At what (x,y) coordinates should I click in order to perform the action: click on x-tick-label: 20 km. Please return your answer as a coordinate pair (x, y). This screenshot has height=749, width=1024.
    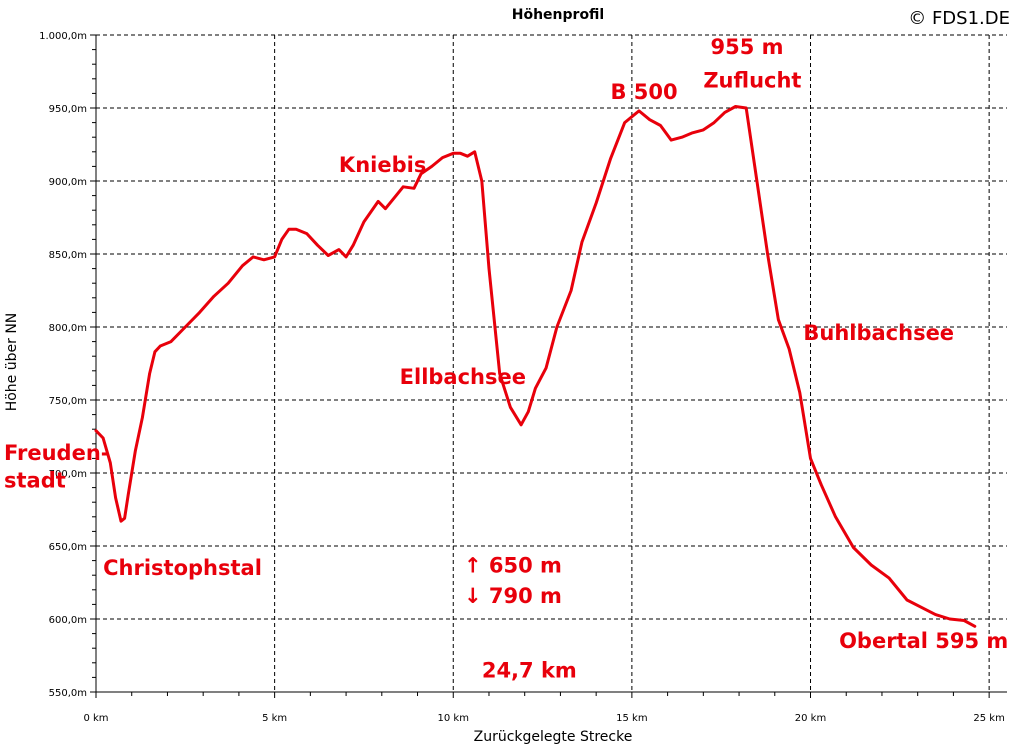
    Looking at the image, I should click on (810, 718).